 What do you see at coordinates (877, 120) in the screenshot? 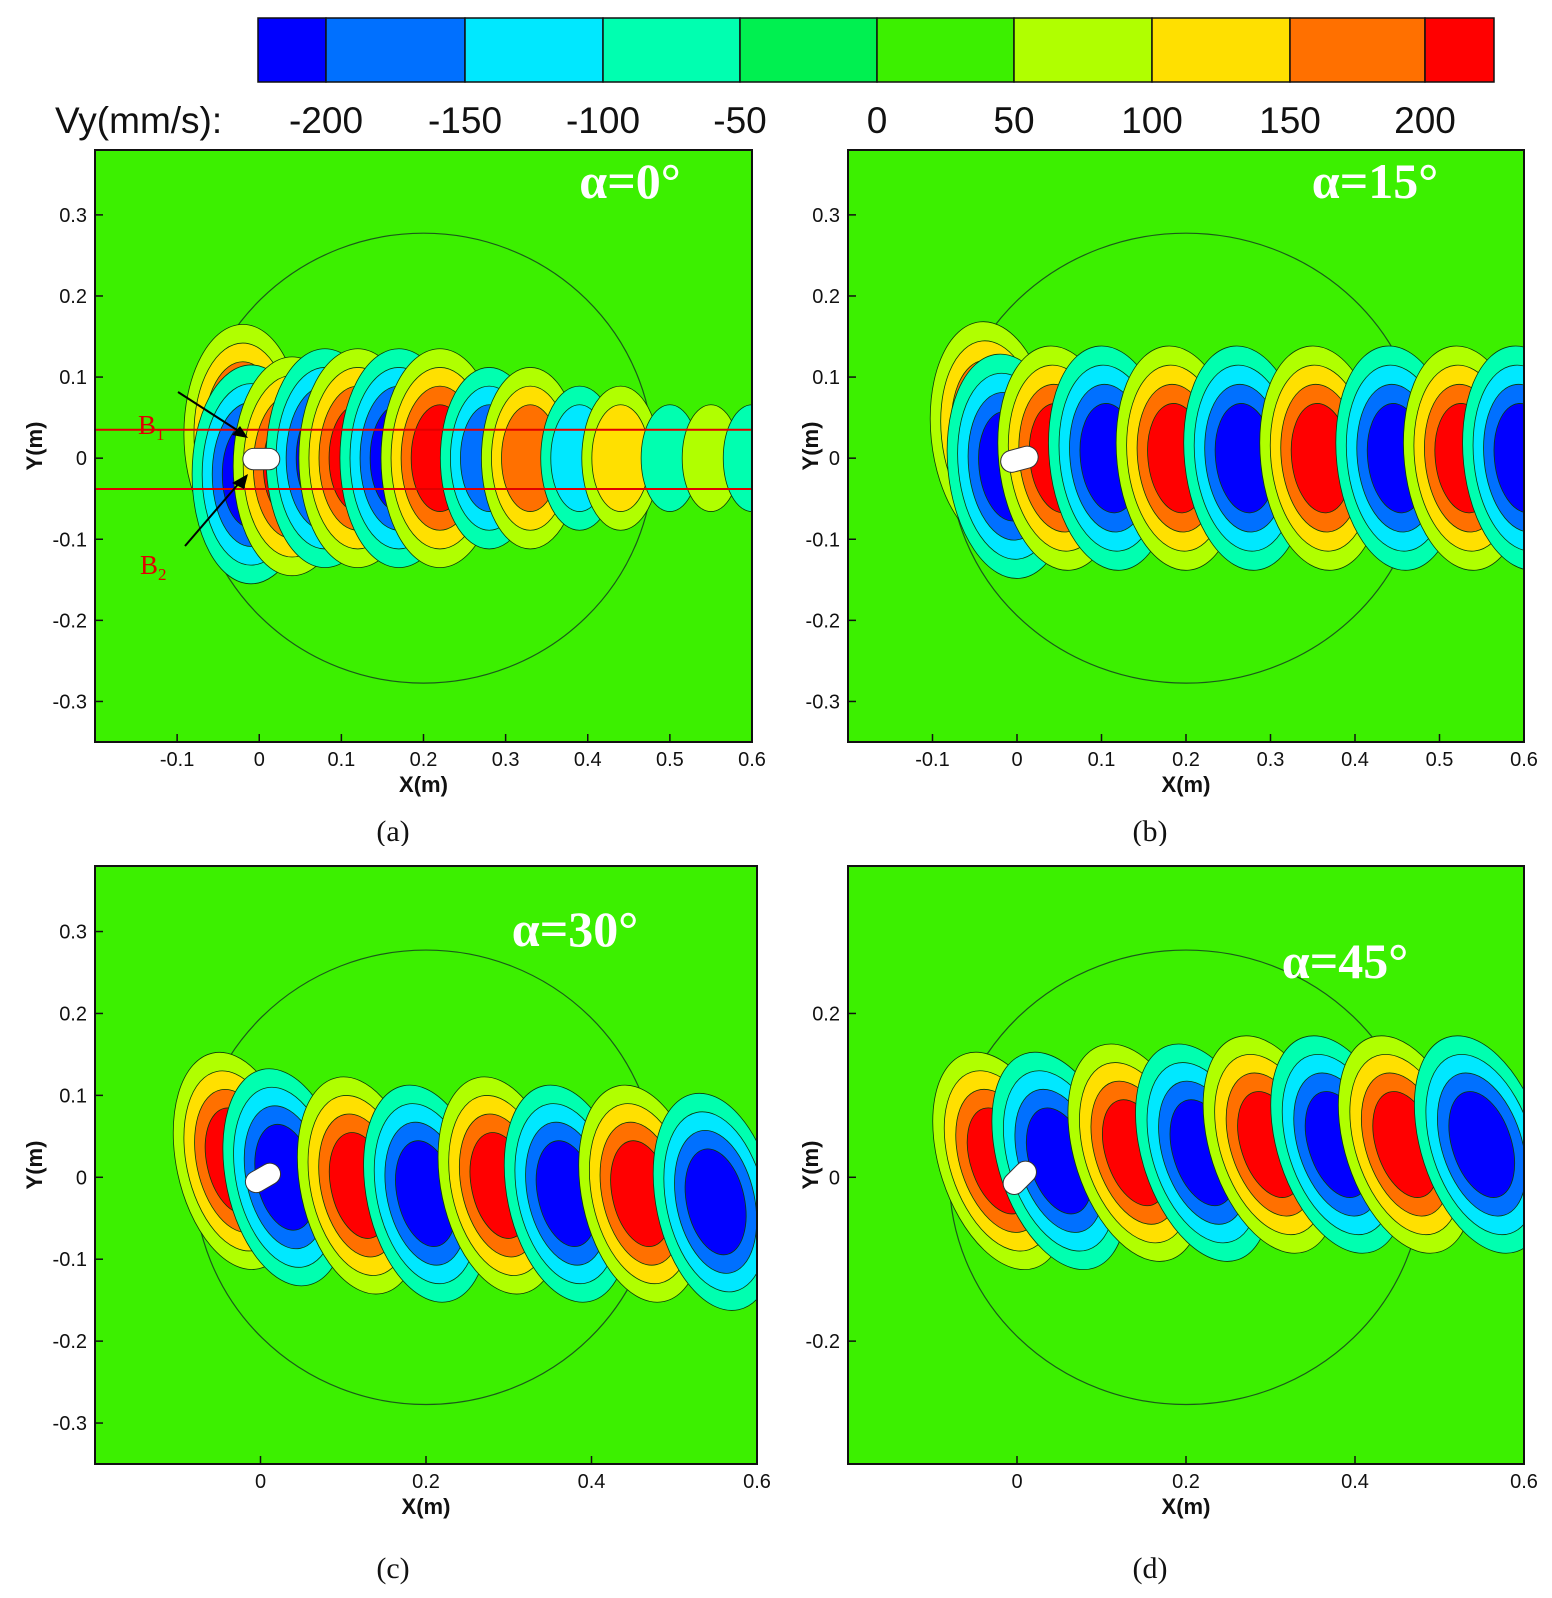
I see `colorbar-level-label: 0` at bounding box center [877, 120].